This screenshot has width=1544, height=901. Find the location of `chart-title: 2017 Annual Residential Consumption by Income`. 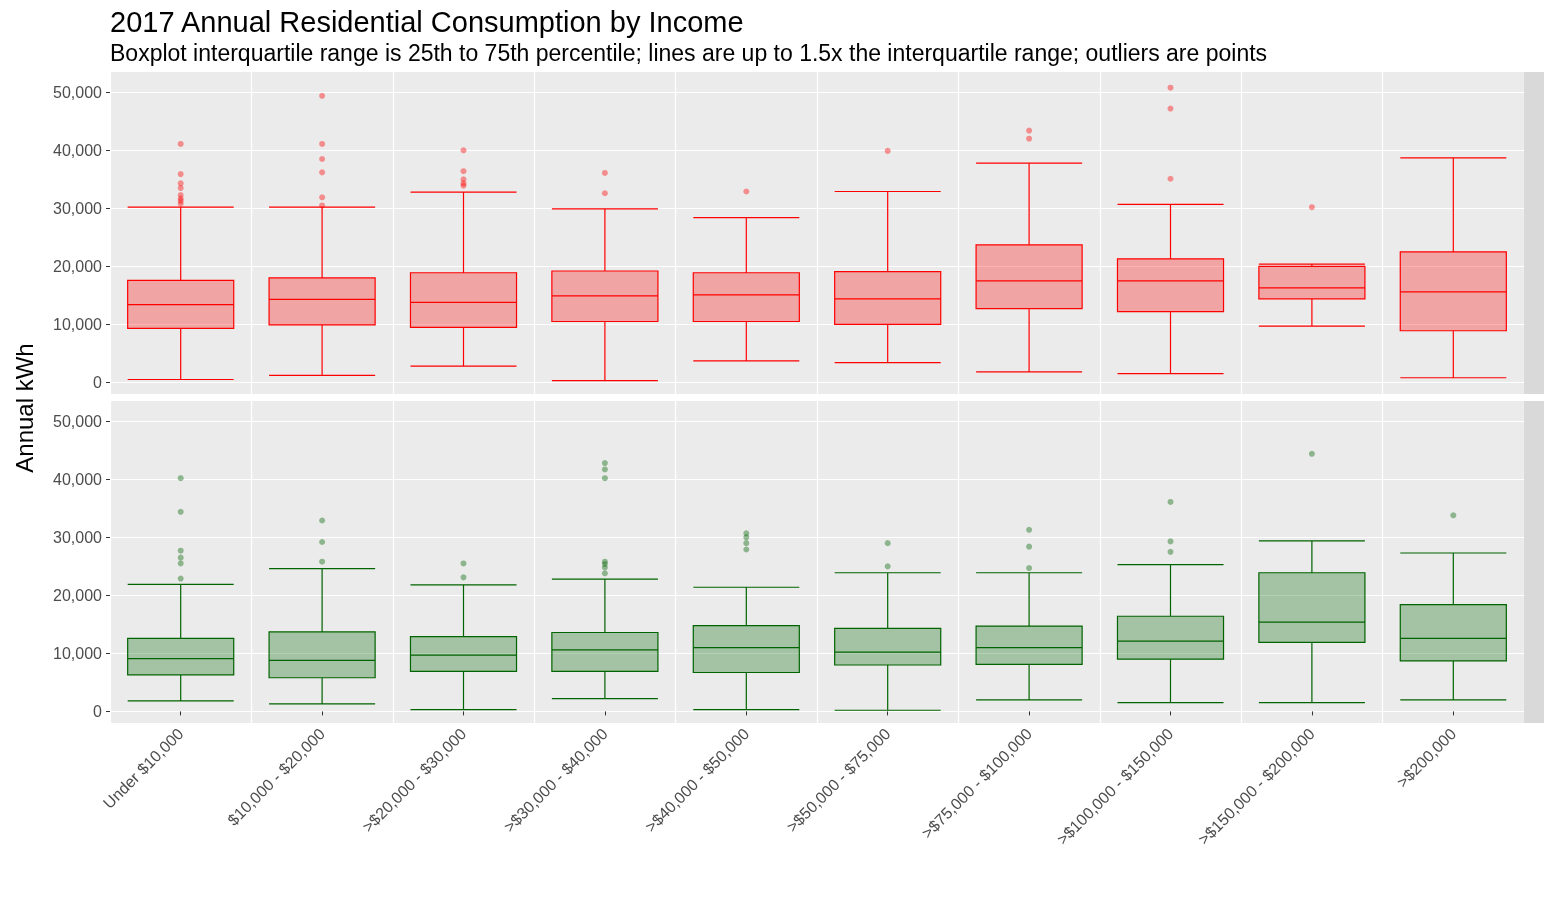

chart-title: 2017 Annual Residential Consumption by Income is located at coordinates (427, 22).